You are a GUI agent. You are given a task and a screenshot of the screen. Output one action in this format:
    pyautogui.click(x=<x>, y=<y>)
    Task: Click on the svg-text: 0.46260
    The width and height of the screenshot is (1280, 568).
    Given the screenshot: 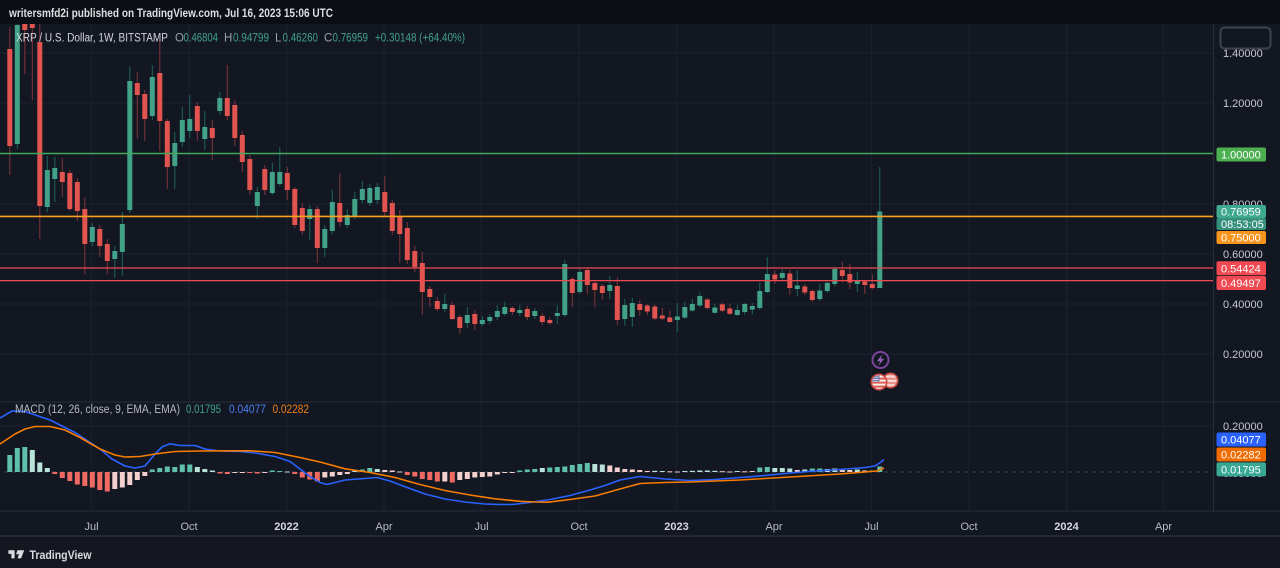 What is the action you would take?
    pyautogui.click(x=301, y=39)
    